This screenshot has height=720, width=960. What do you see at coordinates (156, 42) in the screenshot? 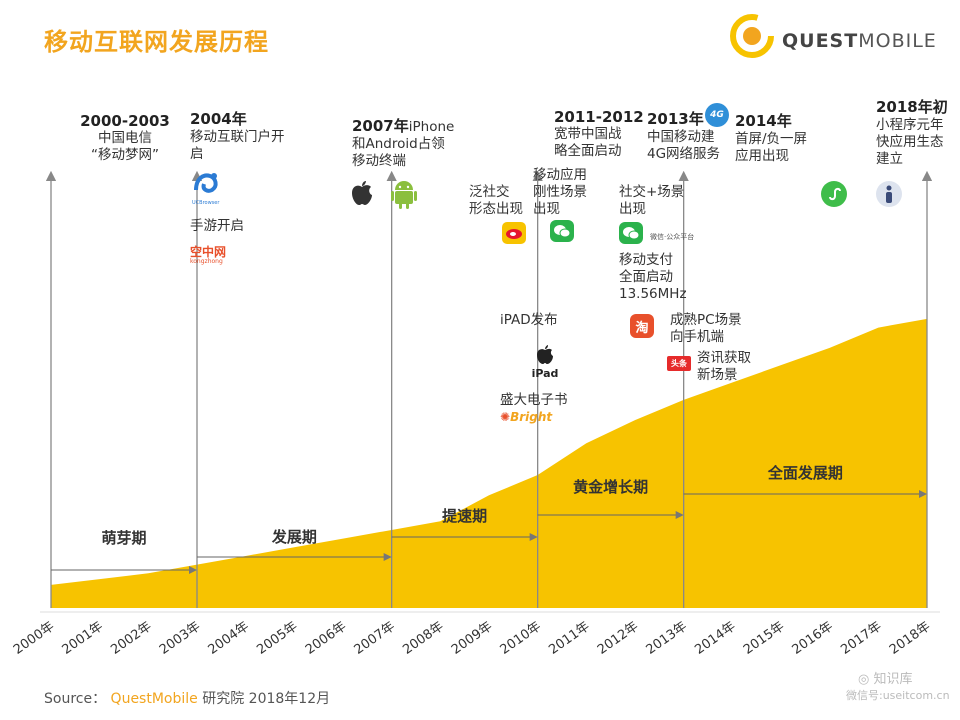
I see `page-title: 移动互联网发展历程` at bounding box center [156, 42].